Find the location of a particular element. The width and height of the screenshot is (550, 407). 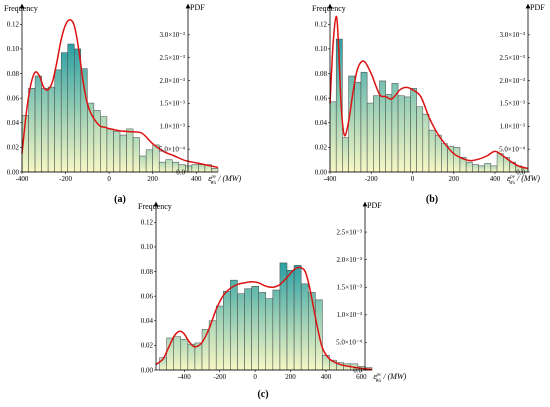

panel-label: (c) is located at coordinates (262, 394).